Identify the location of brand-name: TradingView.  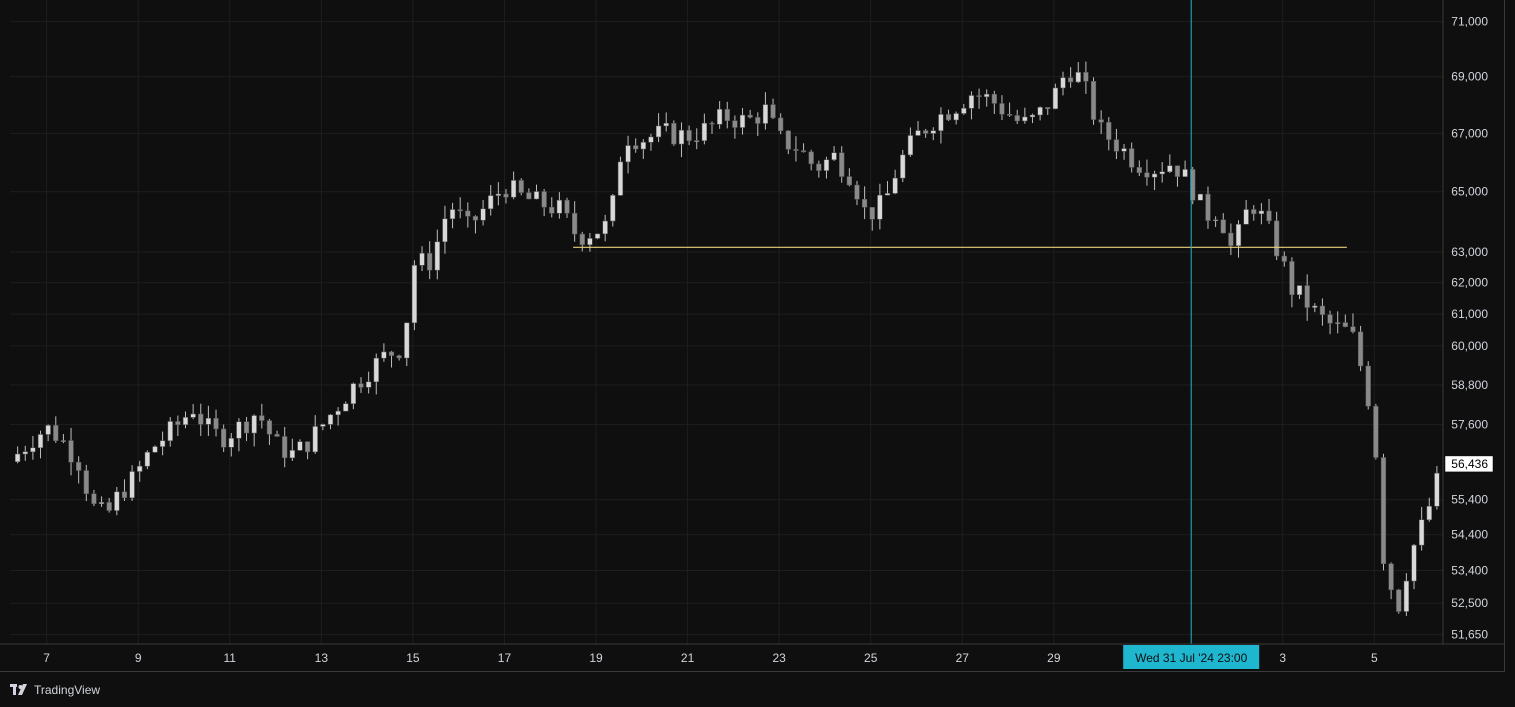
(67, 690).